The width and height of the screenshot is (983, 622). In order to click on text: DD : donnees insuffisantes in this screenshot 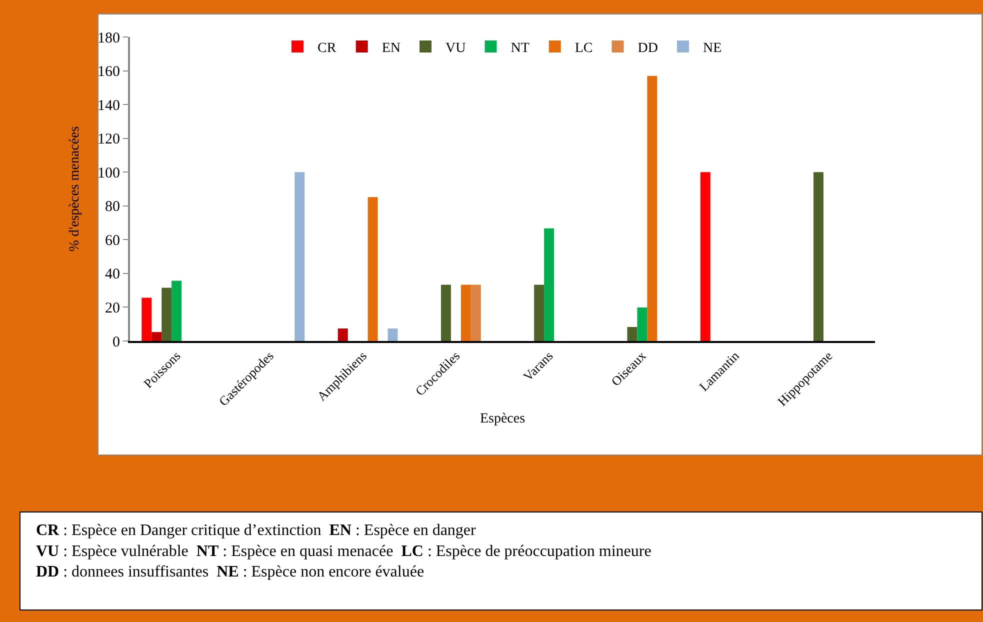, I will do `click(122, 572)`.